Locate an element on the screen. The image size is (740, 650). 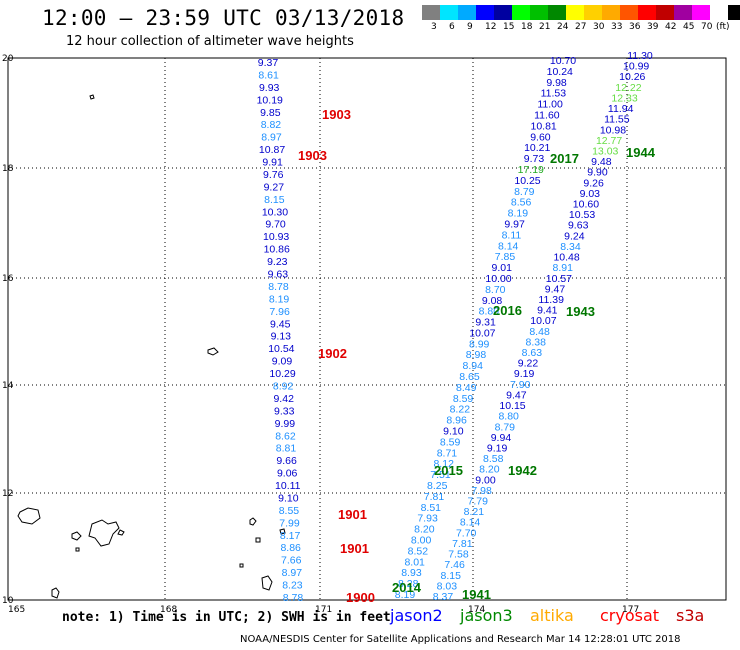
swh-value: 7.46 is located at coordinates (454, 565).